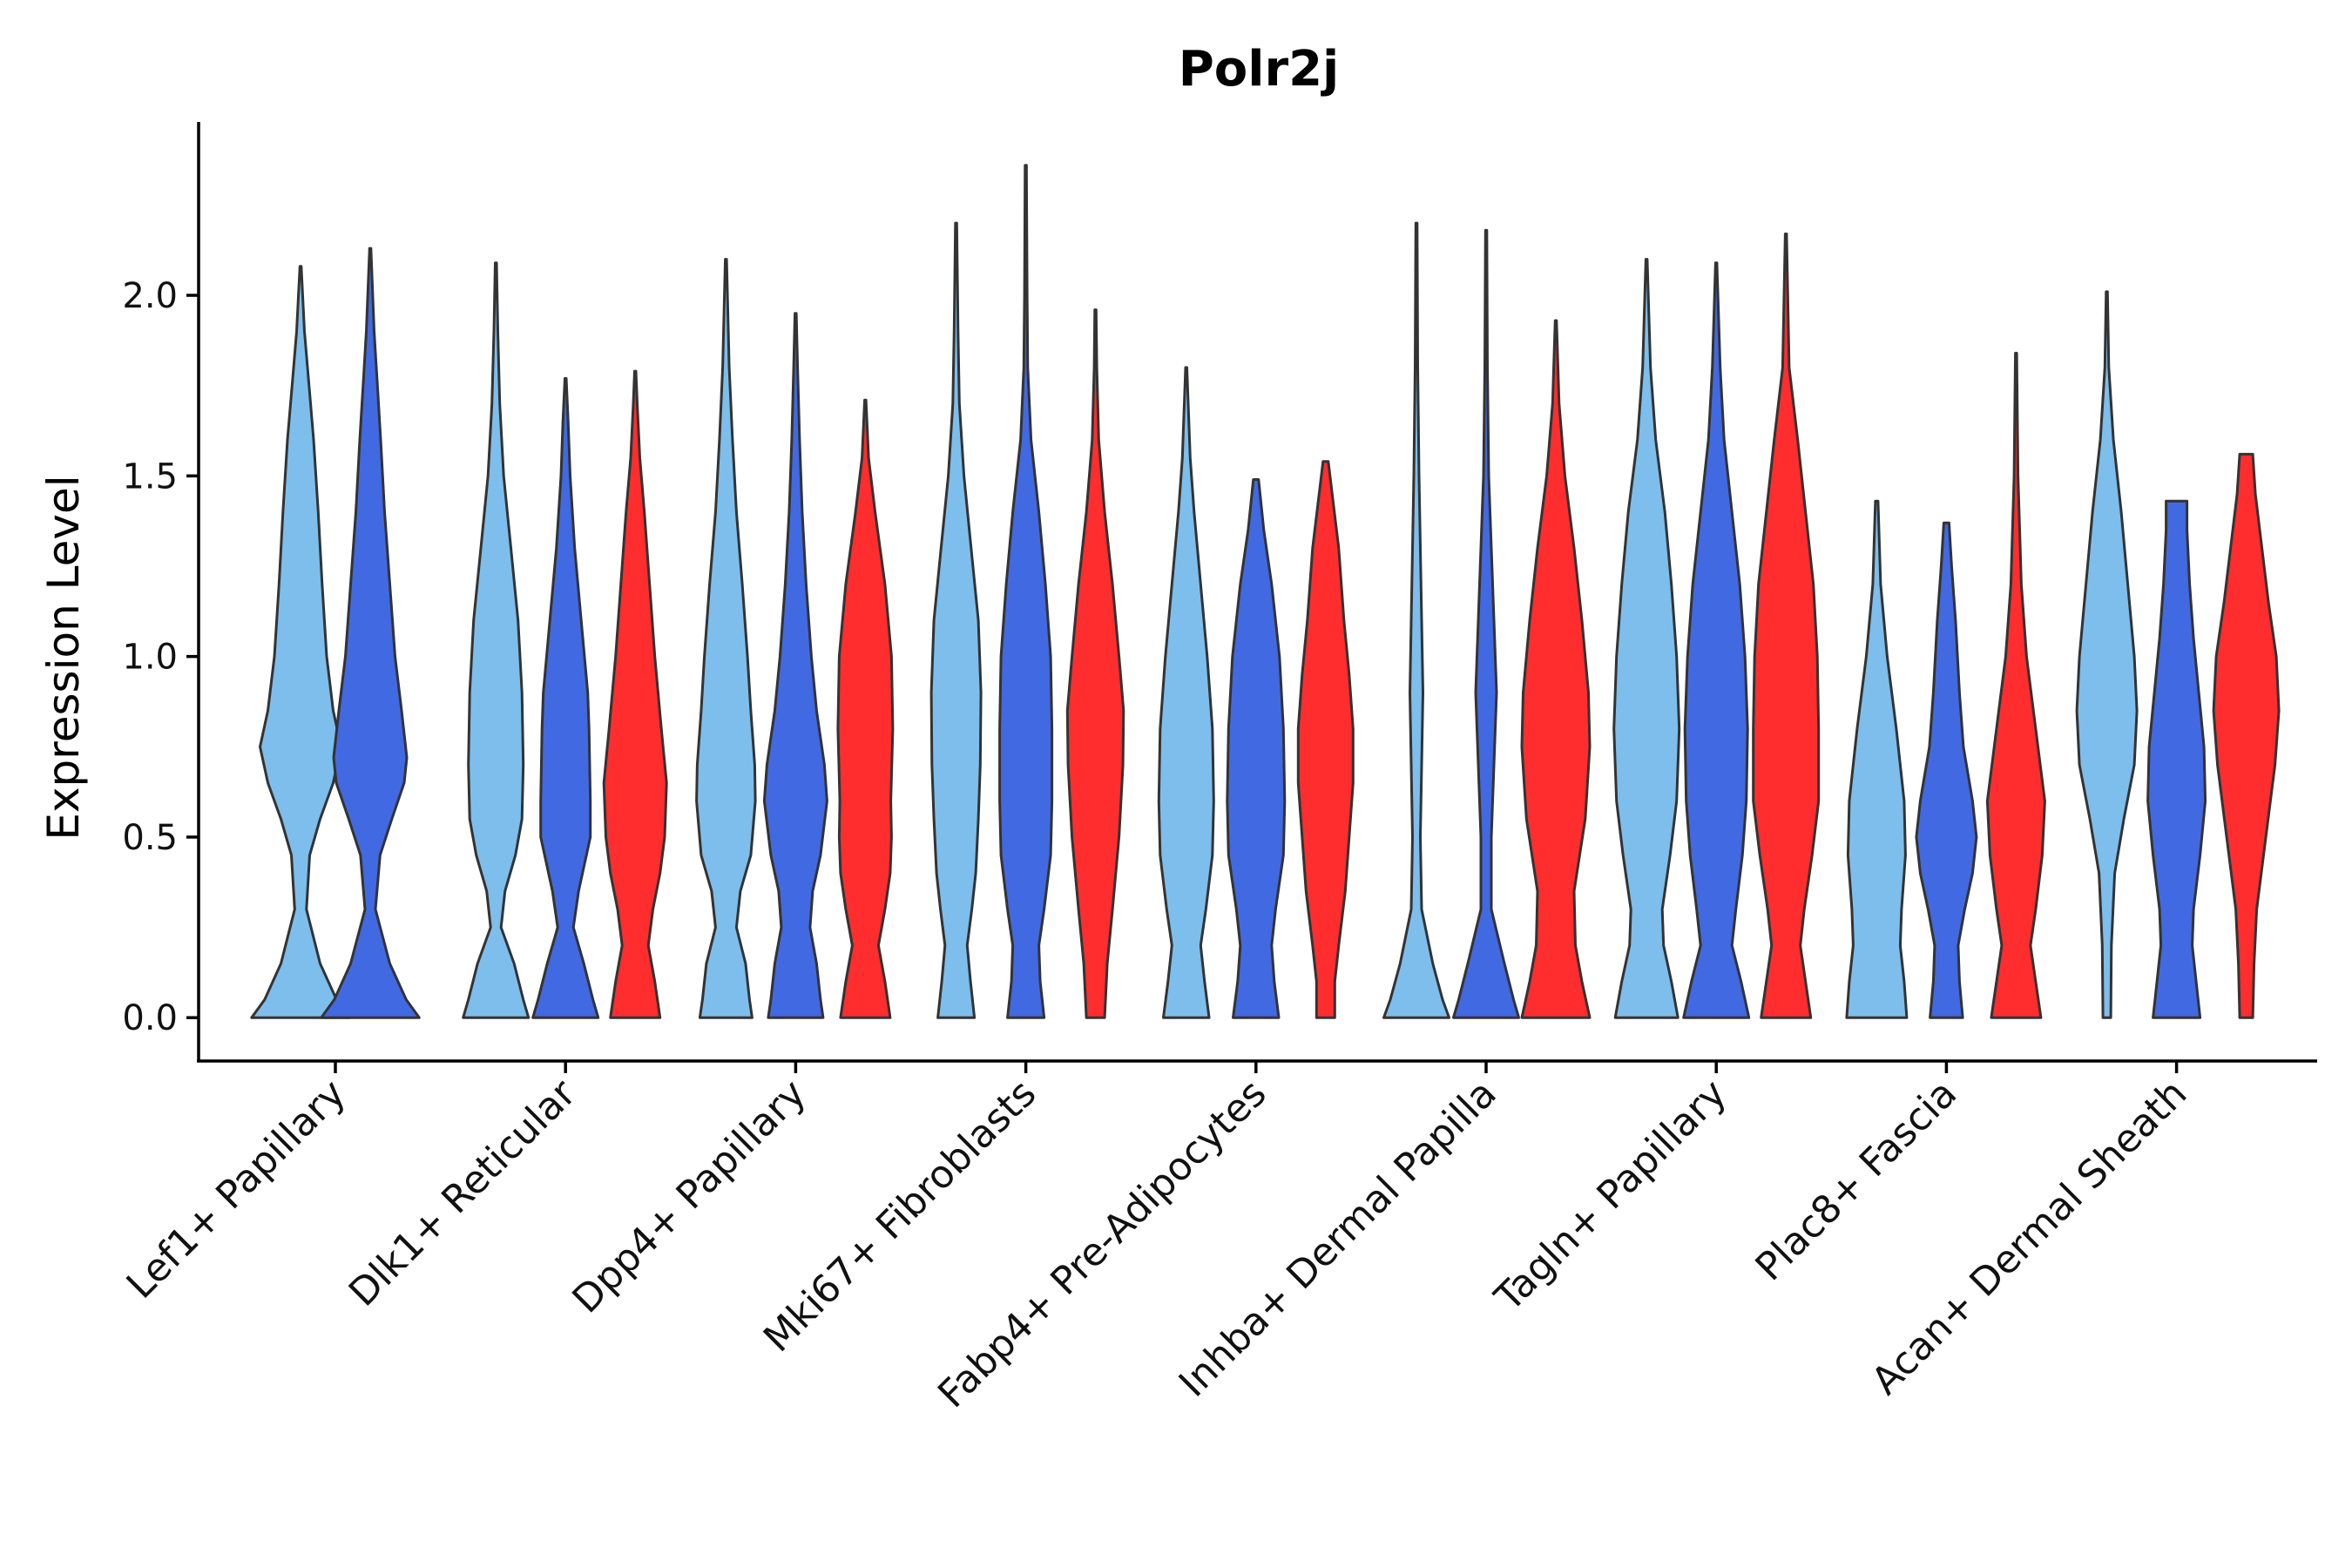 Image resolution: width=2352 pixels, height=1568 pixels. Describe the element at coordinates (463, 1193) in the screenshot. I see `x-tick-label: Dlk1+ Reticular` at that location.